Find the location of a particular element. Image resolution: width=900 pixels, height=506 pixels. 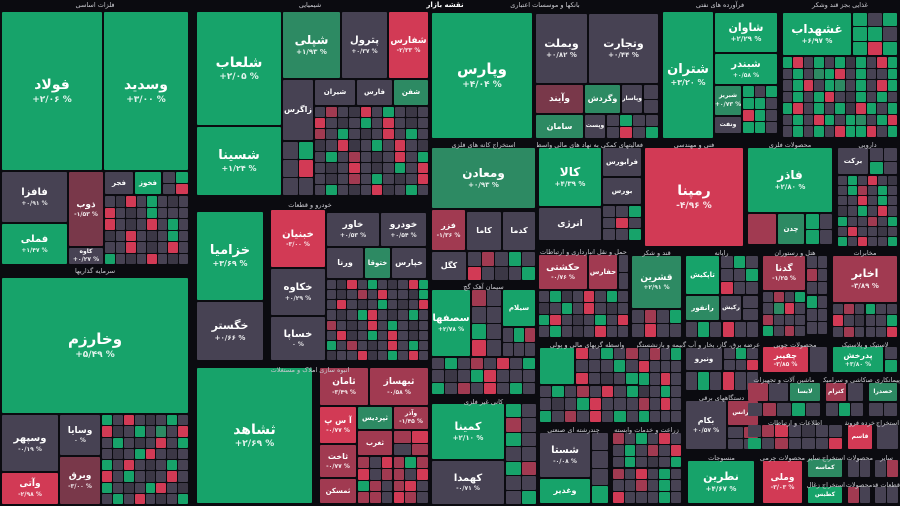

stock-tile: کطبس is located at coordinates (825, 495).